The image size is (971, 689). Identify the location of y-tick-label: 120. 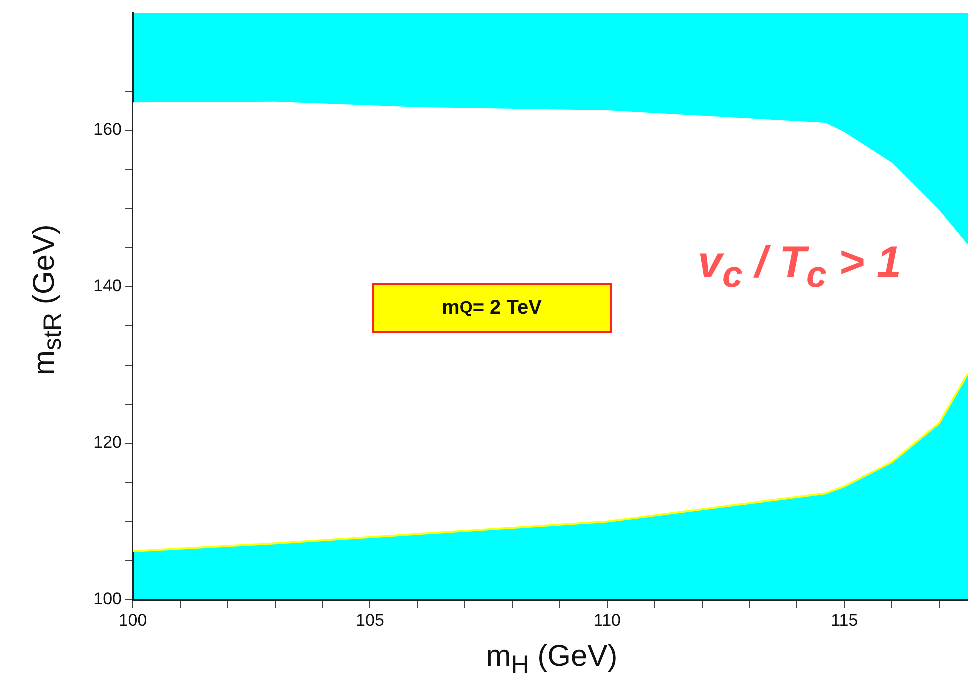
(108, 442).